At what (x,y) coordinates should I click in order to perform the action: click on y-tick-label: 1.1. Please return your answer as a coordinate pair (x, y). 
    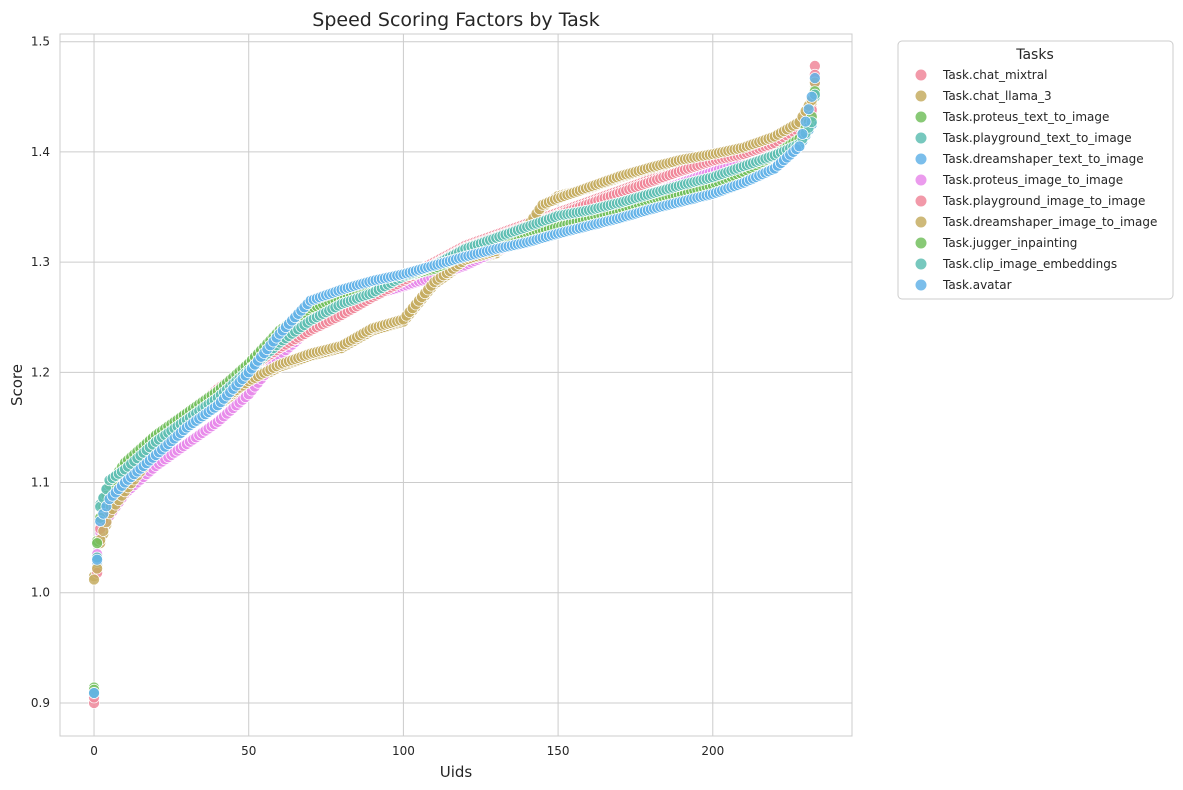
    Looking at the image, I should click on (40, 483).